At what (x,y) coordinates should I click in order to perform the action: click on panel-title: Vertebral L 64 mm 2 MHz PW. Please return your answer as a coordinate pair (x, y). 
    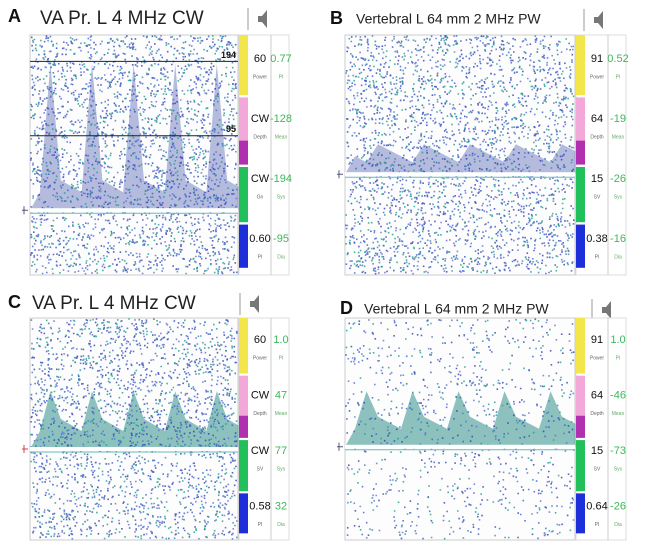
    Looking at the image, I should click on (448, 19).